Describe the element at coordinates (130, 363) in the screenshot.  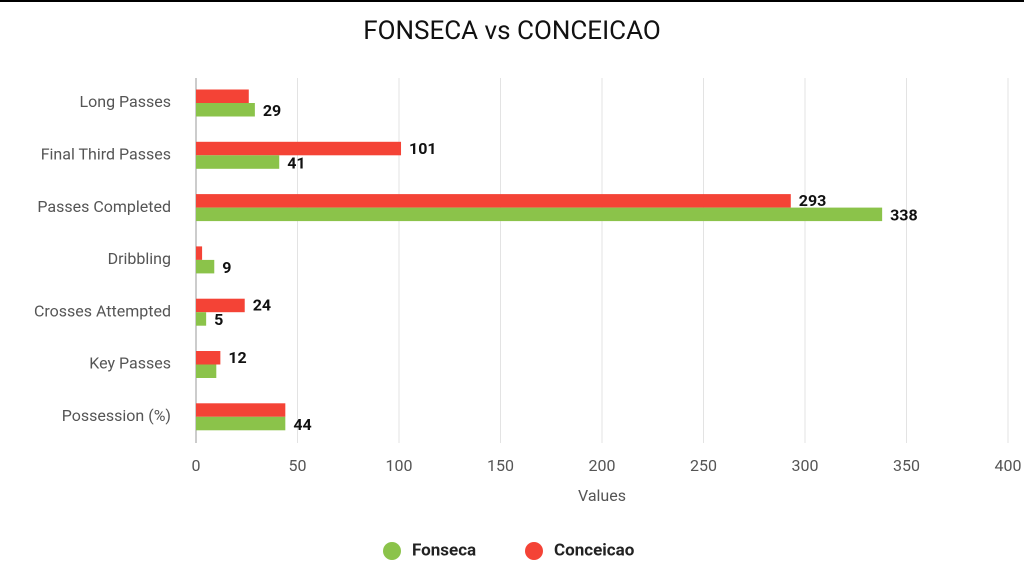
I see `y-tick-label: Key Passes` at that location.